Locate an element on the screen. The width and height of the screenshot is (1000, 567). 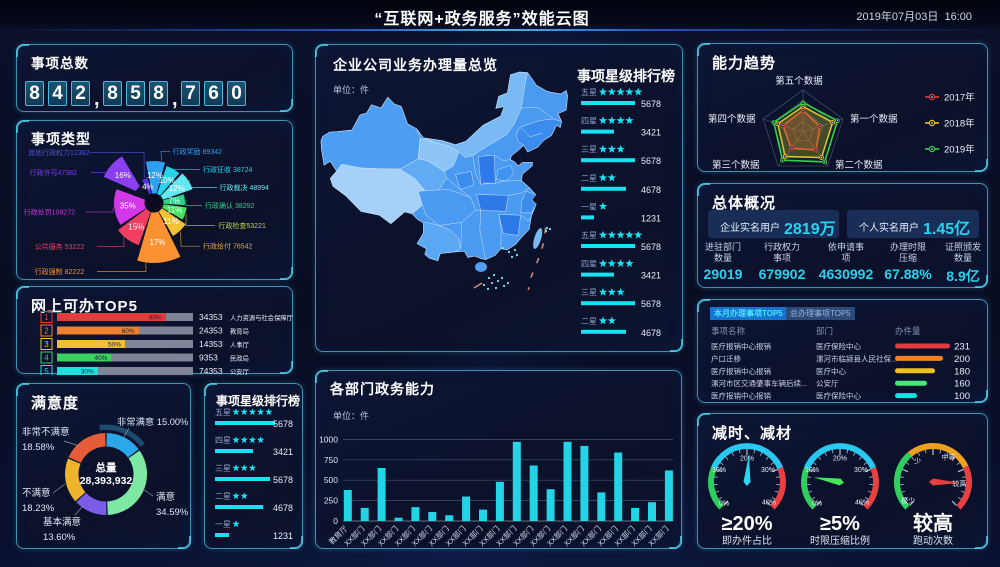
svg-text: 人事厅 is located at coordinates (239, 344).